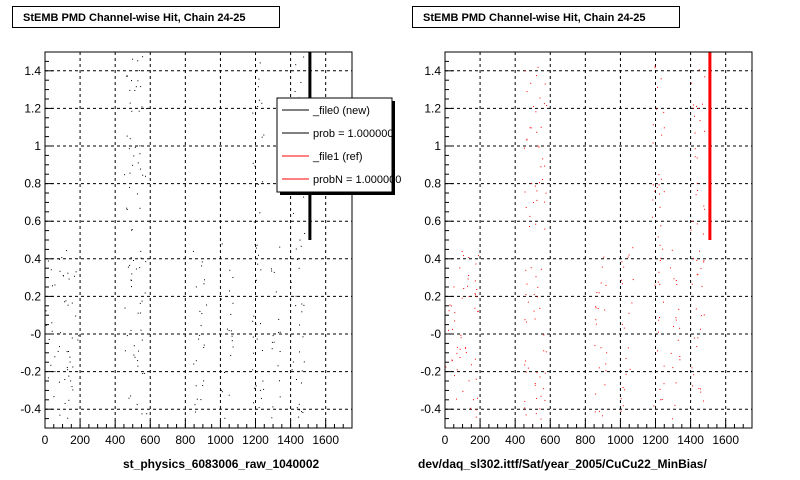 This screenshot has width=800, height=480. I want to click on x-tick-label: 0, so click(45, 440).